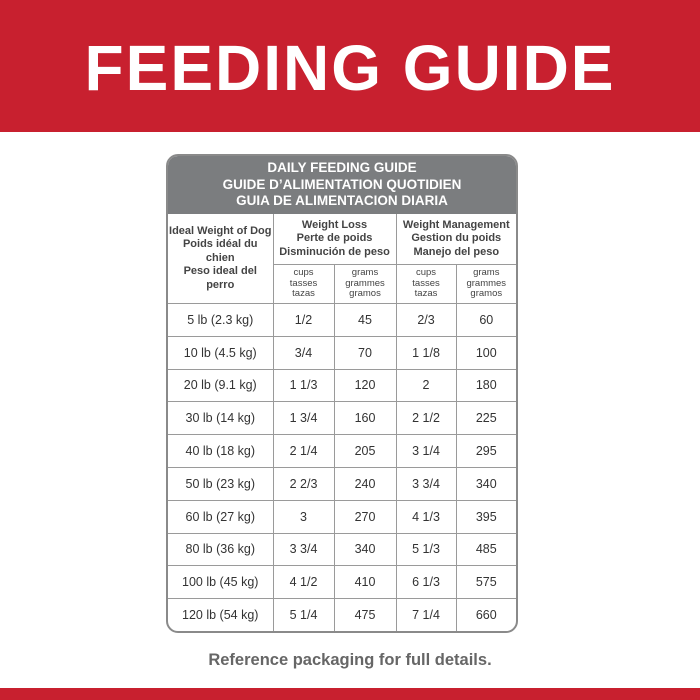 The image size is (700, 700). I want to click on weight-cell: 5 lb (2.3 kg), so click(221, 320).